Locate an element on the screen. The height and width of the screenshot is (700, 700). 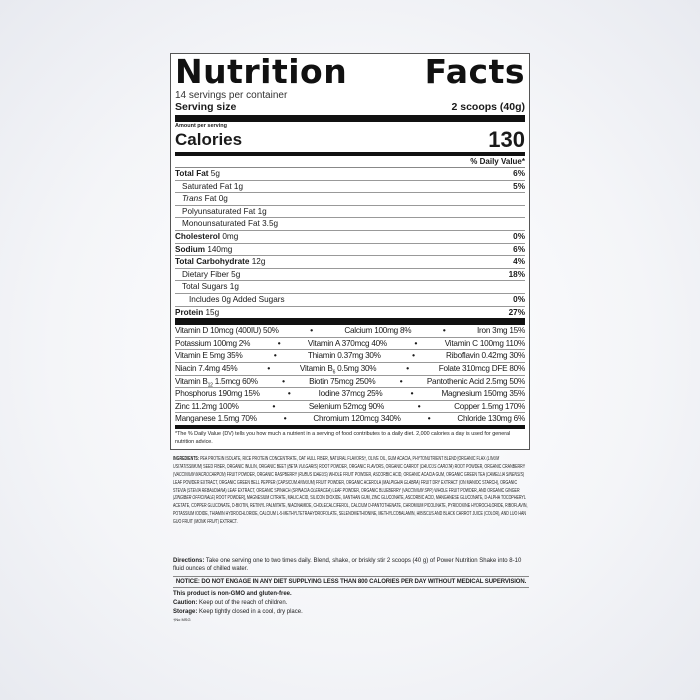
nutrient-row: Polyunsaturated Fat 1g is located at coordinates (350, 212).